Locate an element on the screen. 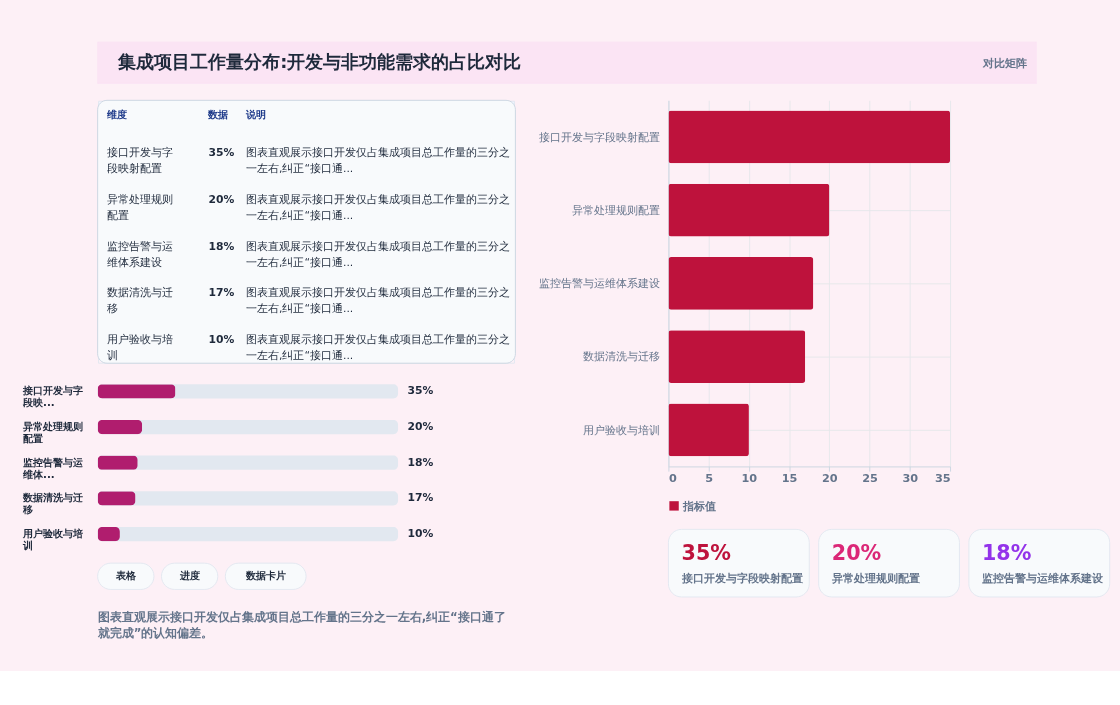  text: 数据清洗与迁移 is located at coordinates (140, 301).